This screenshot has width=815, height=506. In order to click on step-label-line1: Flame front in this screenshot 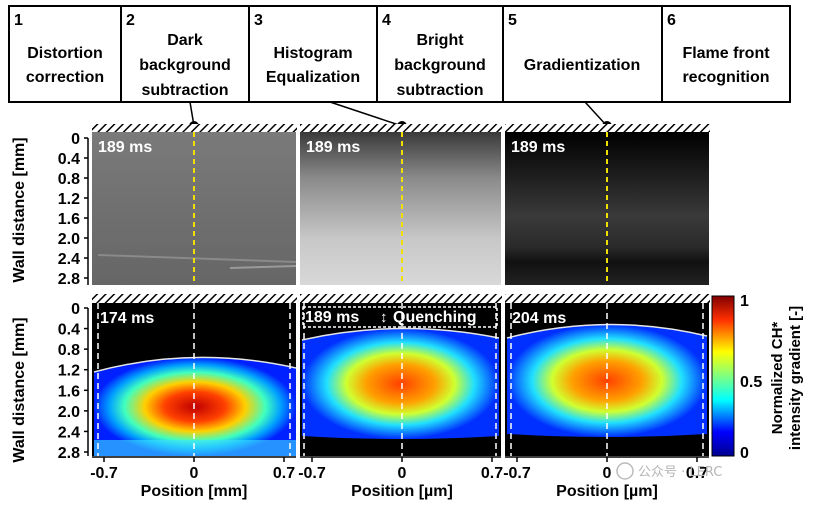, I will do `click(726, 53)`.